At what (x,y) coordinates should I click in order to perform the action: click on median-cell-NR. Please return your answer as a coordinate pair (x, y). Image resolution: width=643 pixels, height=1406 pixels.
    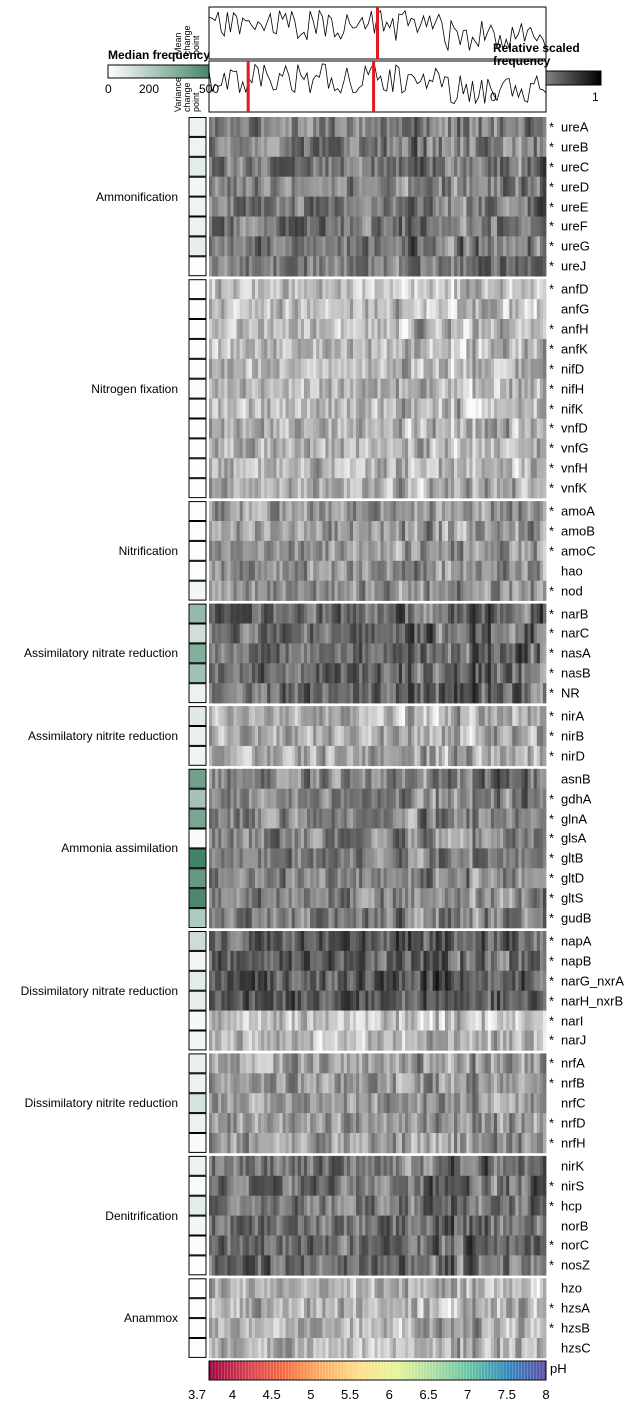
    Looking at the image, I should click on (197, 693).